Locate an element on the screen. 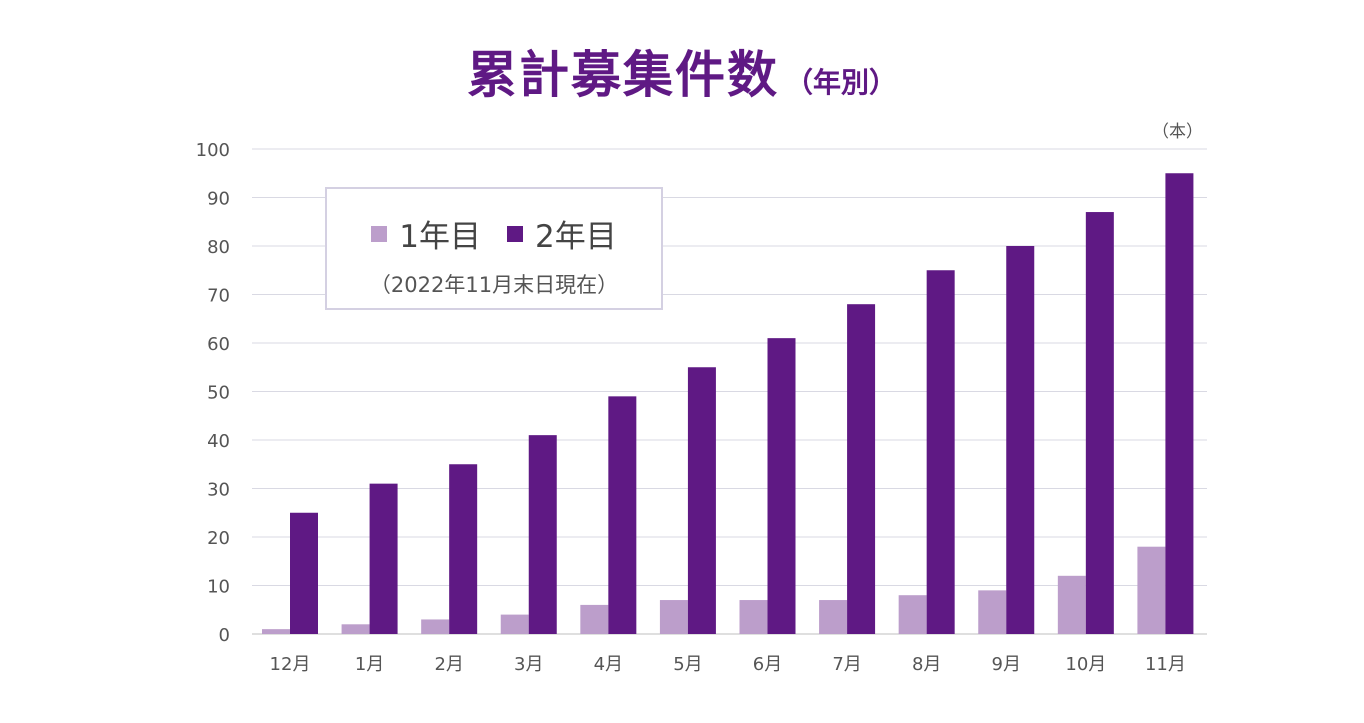 This screenshot has width=1364, height=723. x-tick-label: 12月 is located at coordinates (290, 664).